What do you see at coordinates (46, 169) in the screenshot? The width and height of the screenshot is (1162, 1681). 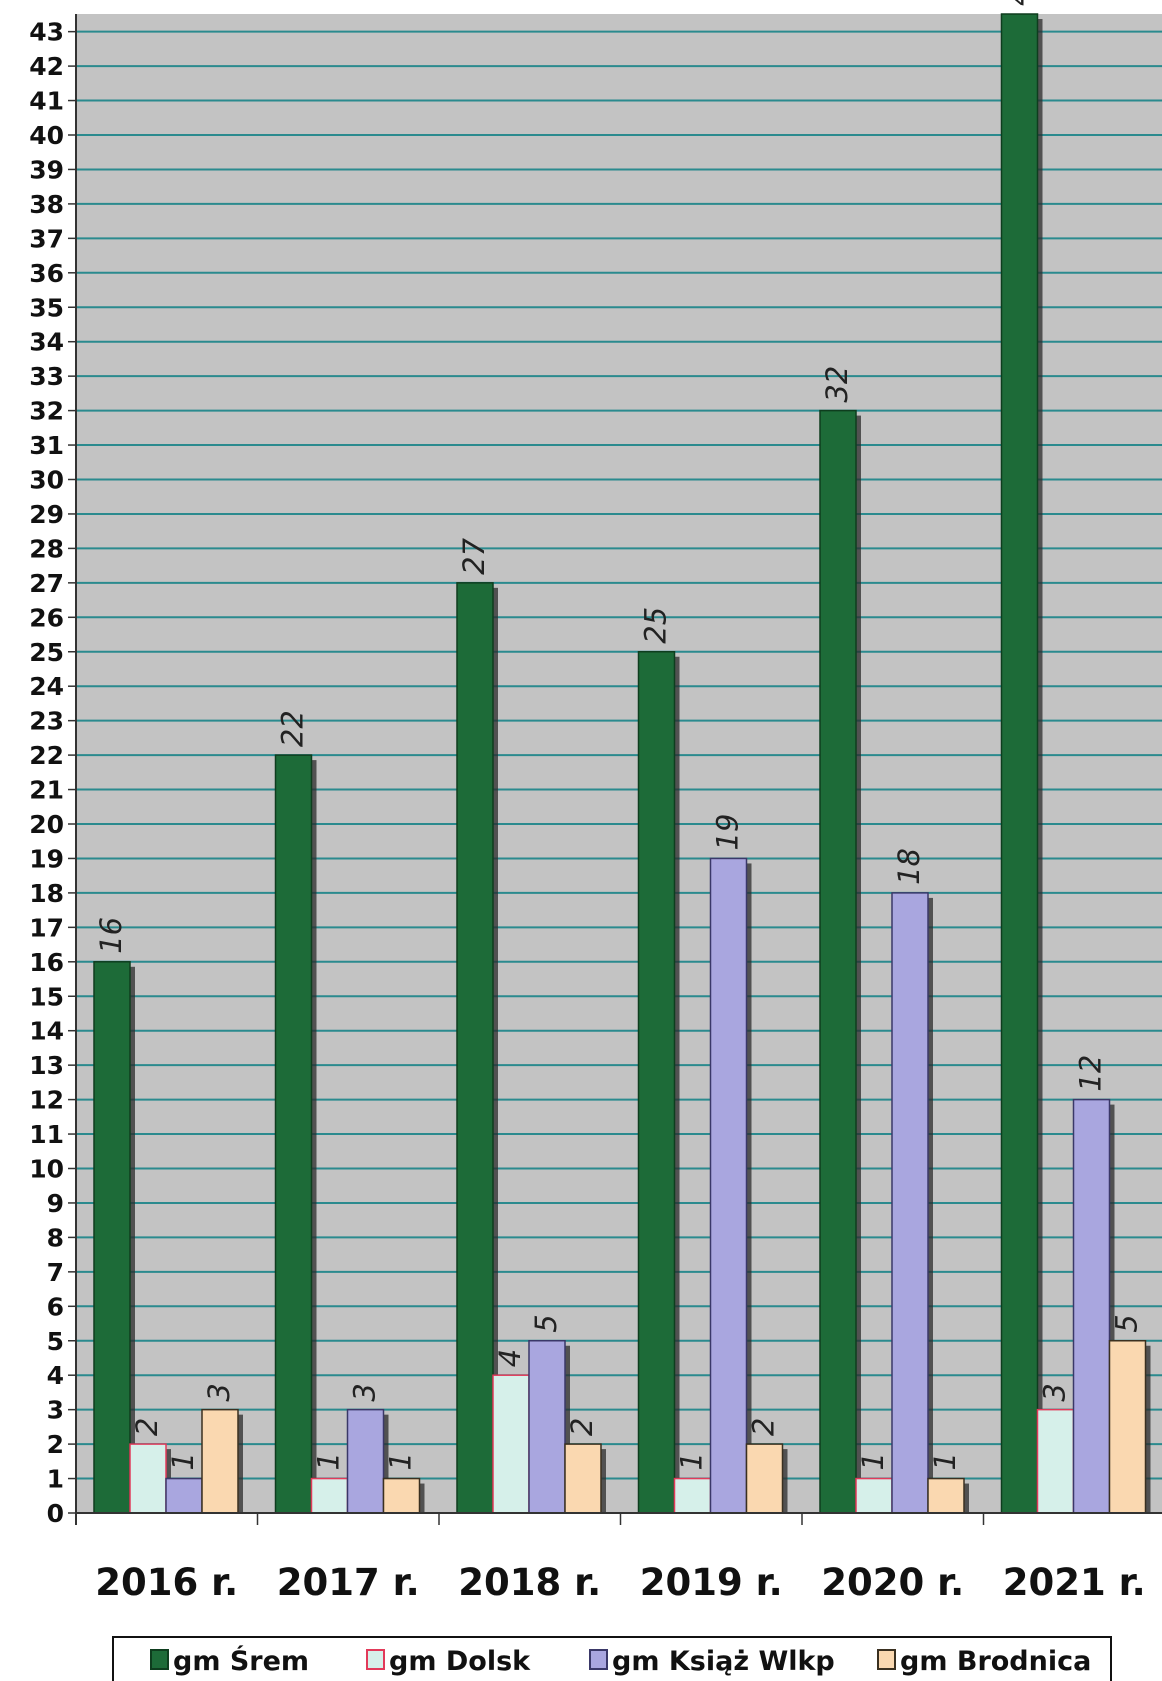 I see `y-tick-label: 39` at bounding box center [46, 169].